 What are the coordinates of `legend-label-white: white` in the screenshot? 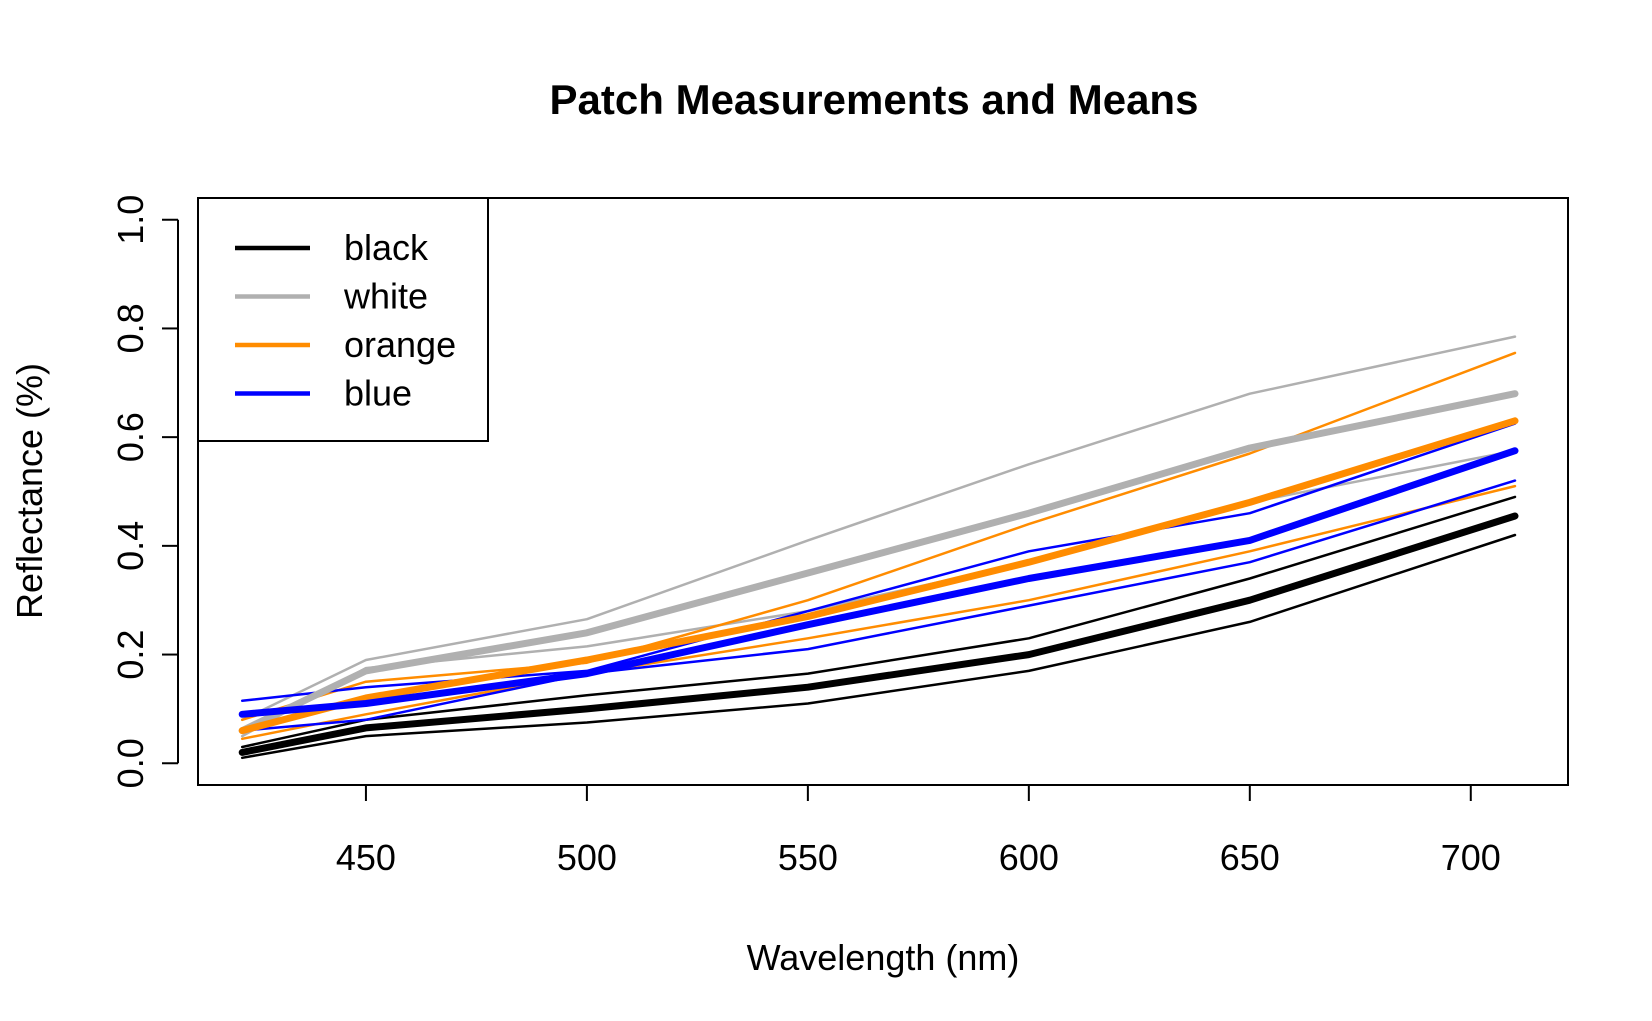 It's located at (385, 296).